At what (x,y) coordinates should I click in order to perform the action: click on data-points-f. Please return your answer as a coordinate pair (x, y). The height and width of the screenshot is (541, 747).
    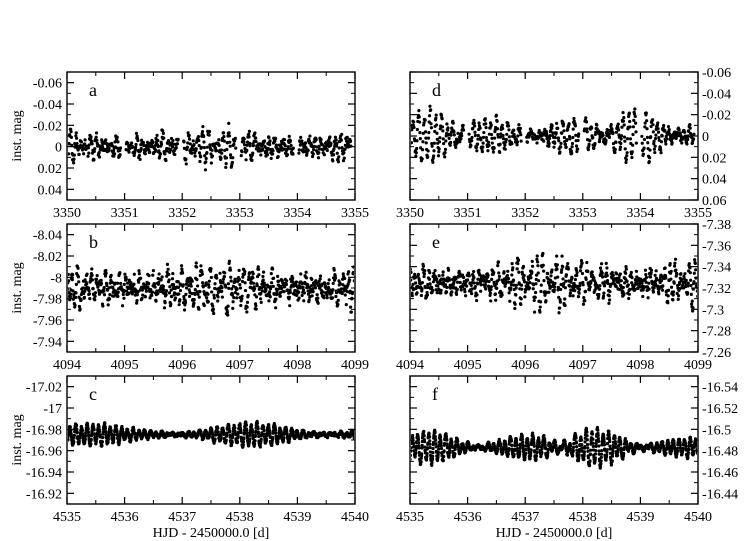
    Looking at the image, I should click on (554, 447).